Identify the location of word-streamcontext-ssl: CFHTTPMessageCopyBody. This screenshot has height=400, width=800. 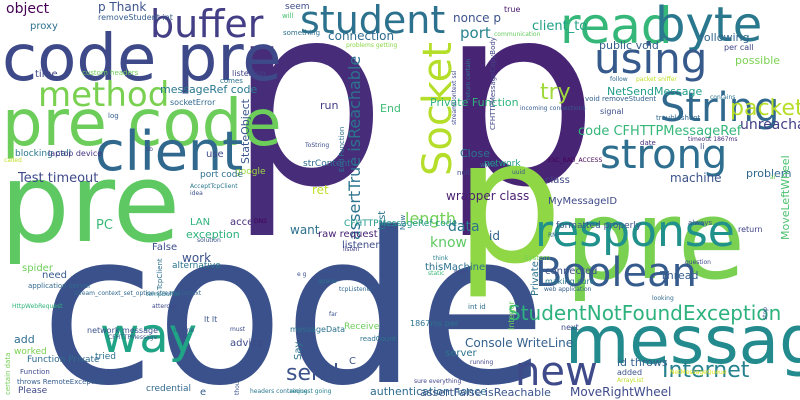
(493, 83).